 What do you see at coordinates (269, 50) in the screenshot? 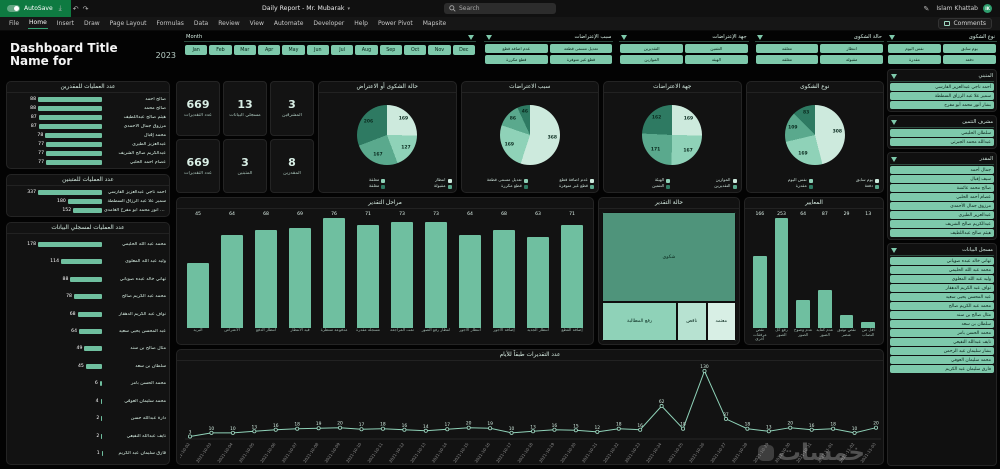
I see `month-button: Apr` at bounding box center [269, 50].